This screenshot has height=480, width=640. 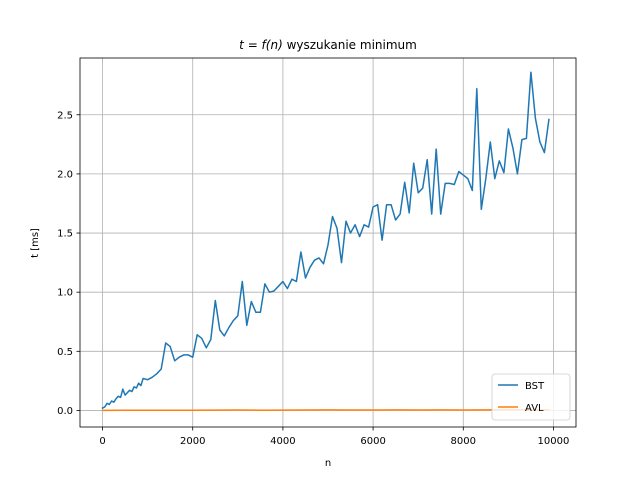 I want to click on chart-title-formula: t = f(n), so click(x=261, y=45).